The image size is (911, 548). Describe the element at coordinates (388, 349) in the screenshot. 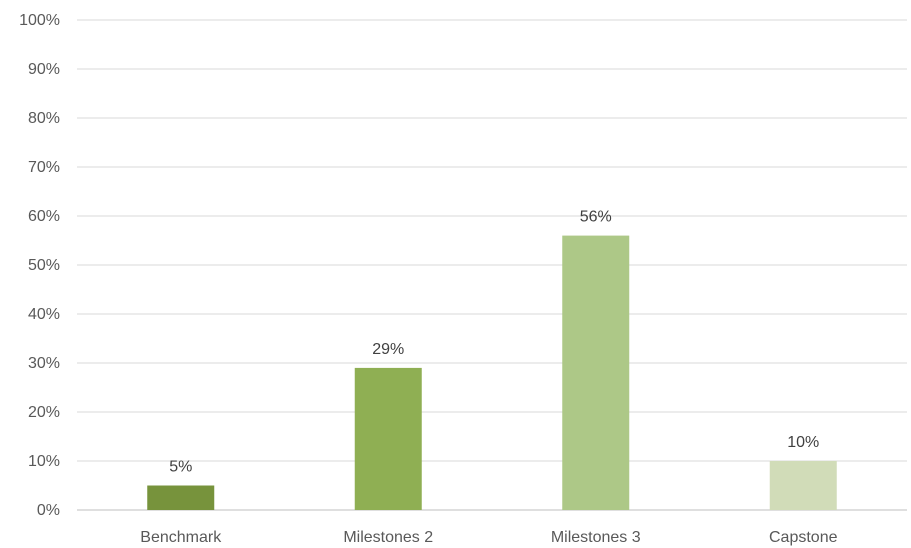

I see `data-label: 29%` at that location.